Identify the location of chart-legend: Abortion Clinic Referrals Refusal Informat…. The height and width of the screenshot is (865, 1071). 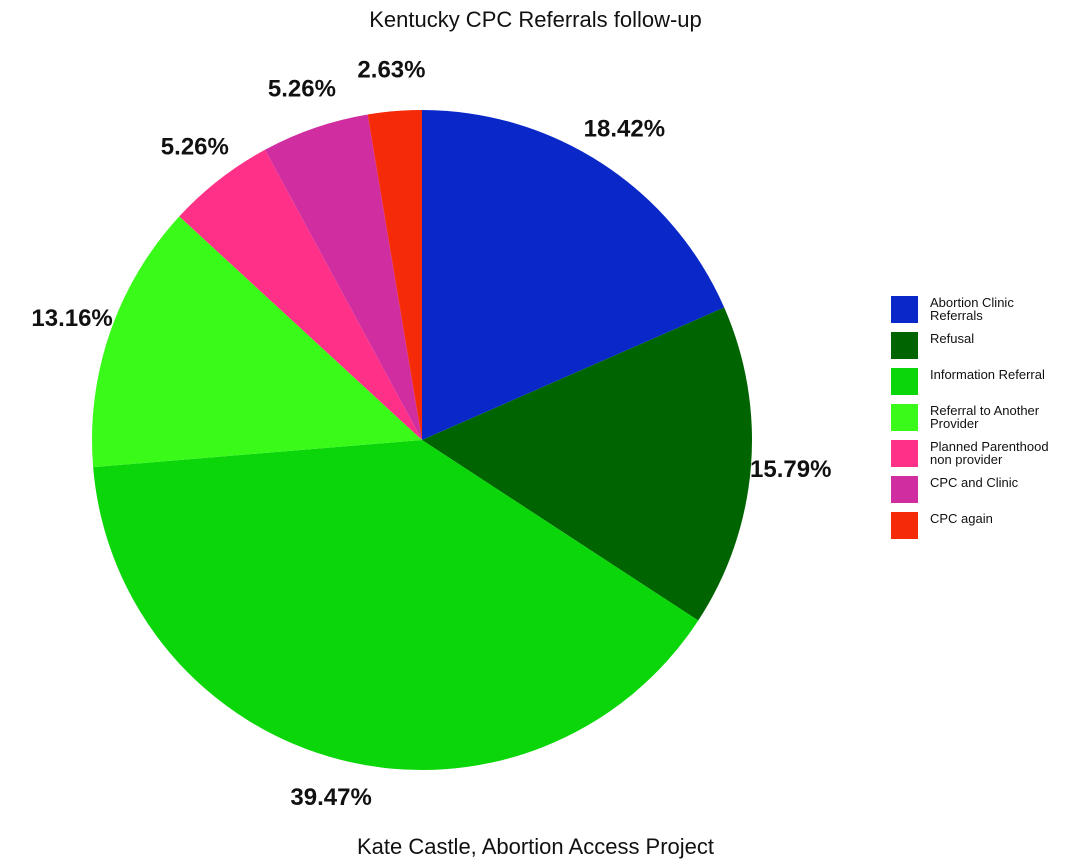
(981, 422).